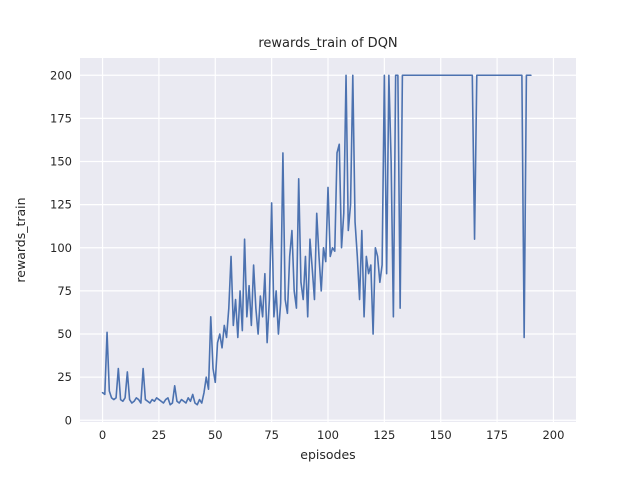  What do you see at coordinates (328, 435) in the screenshot?
I see `x-tick-label: 100` at bounding box center [328, 435].